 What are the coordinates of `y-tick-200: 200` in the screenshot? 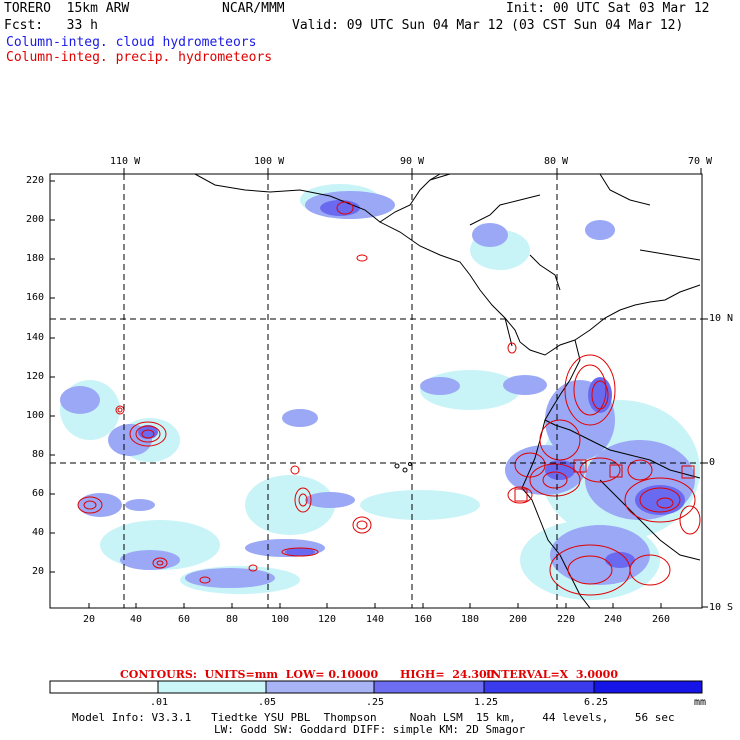 It's located at (35, 219).